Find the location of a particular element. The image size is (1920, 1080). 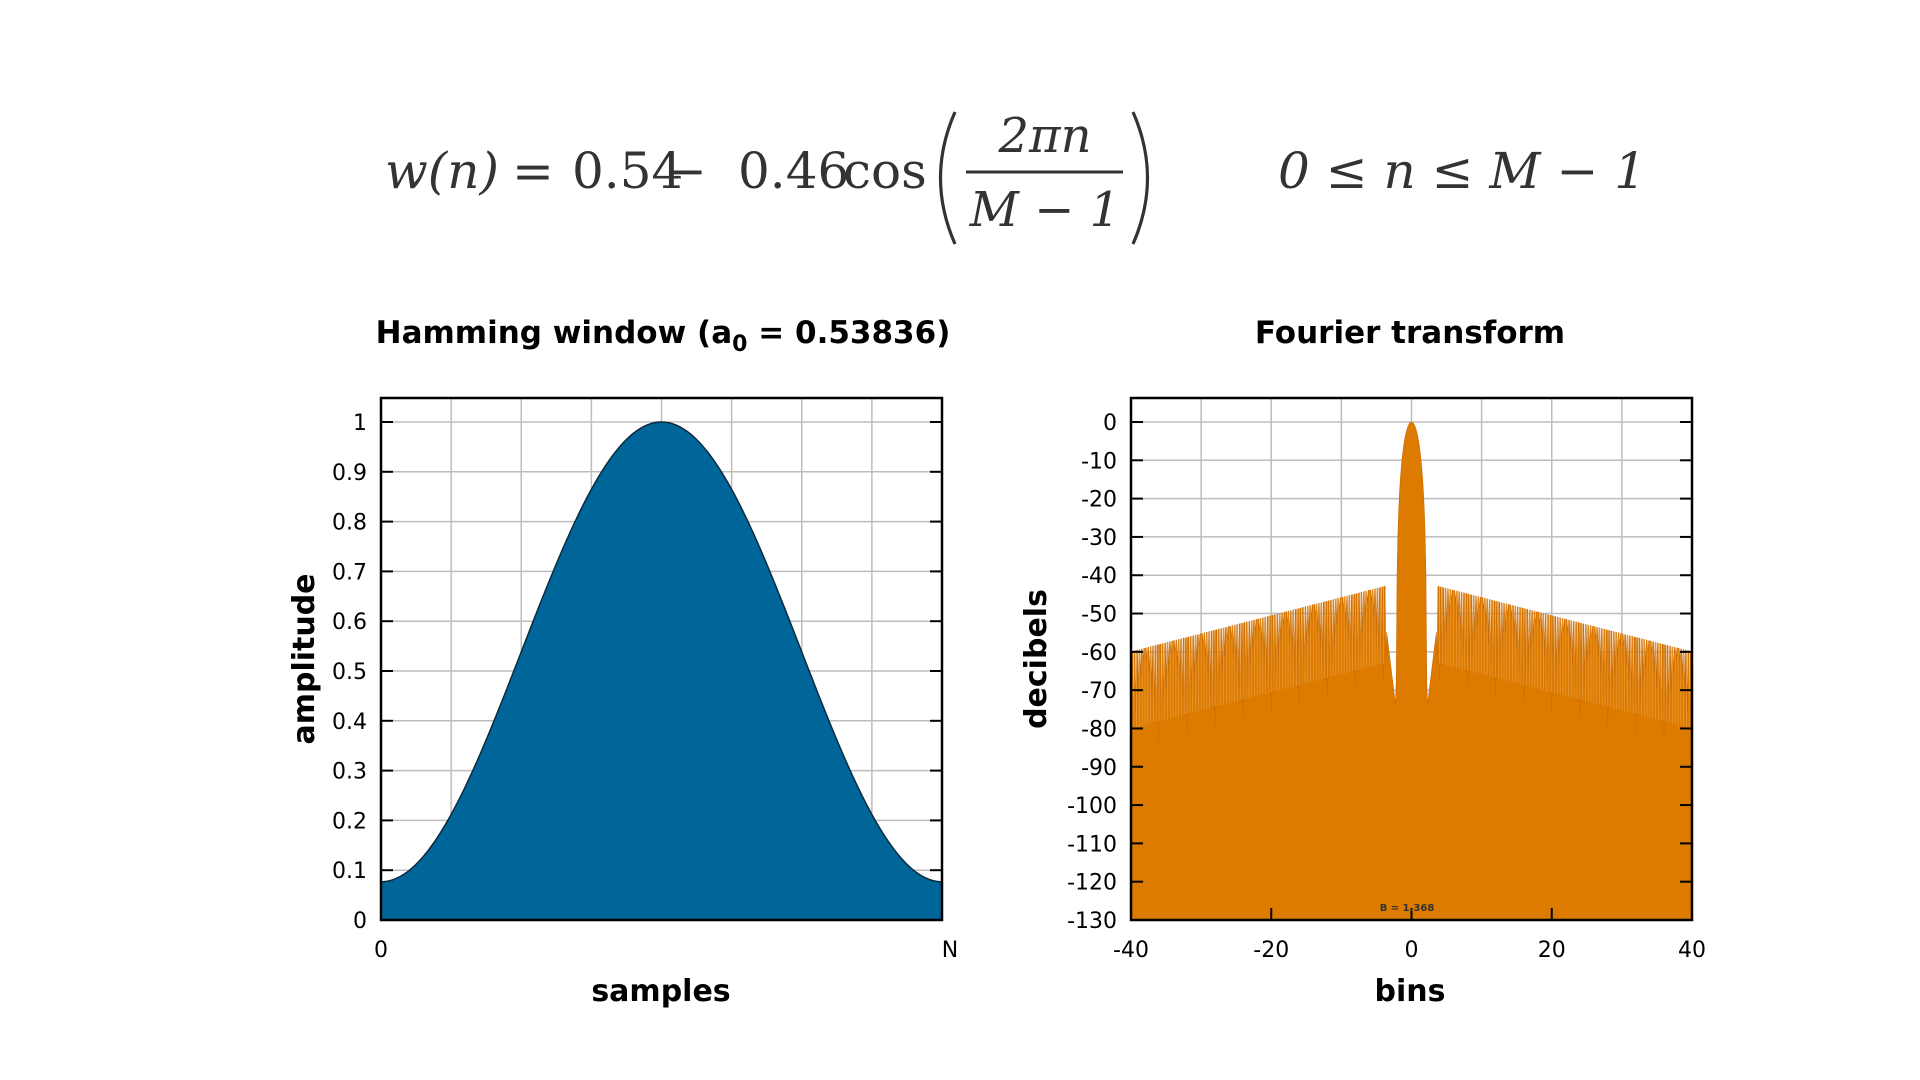

formula-coefficient-2: 0.46 is located at coordinates (793, 171).